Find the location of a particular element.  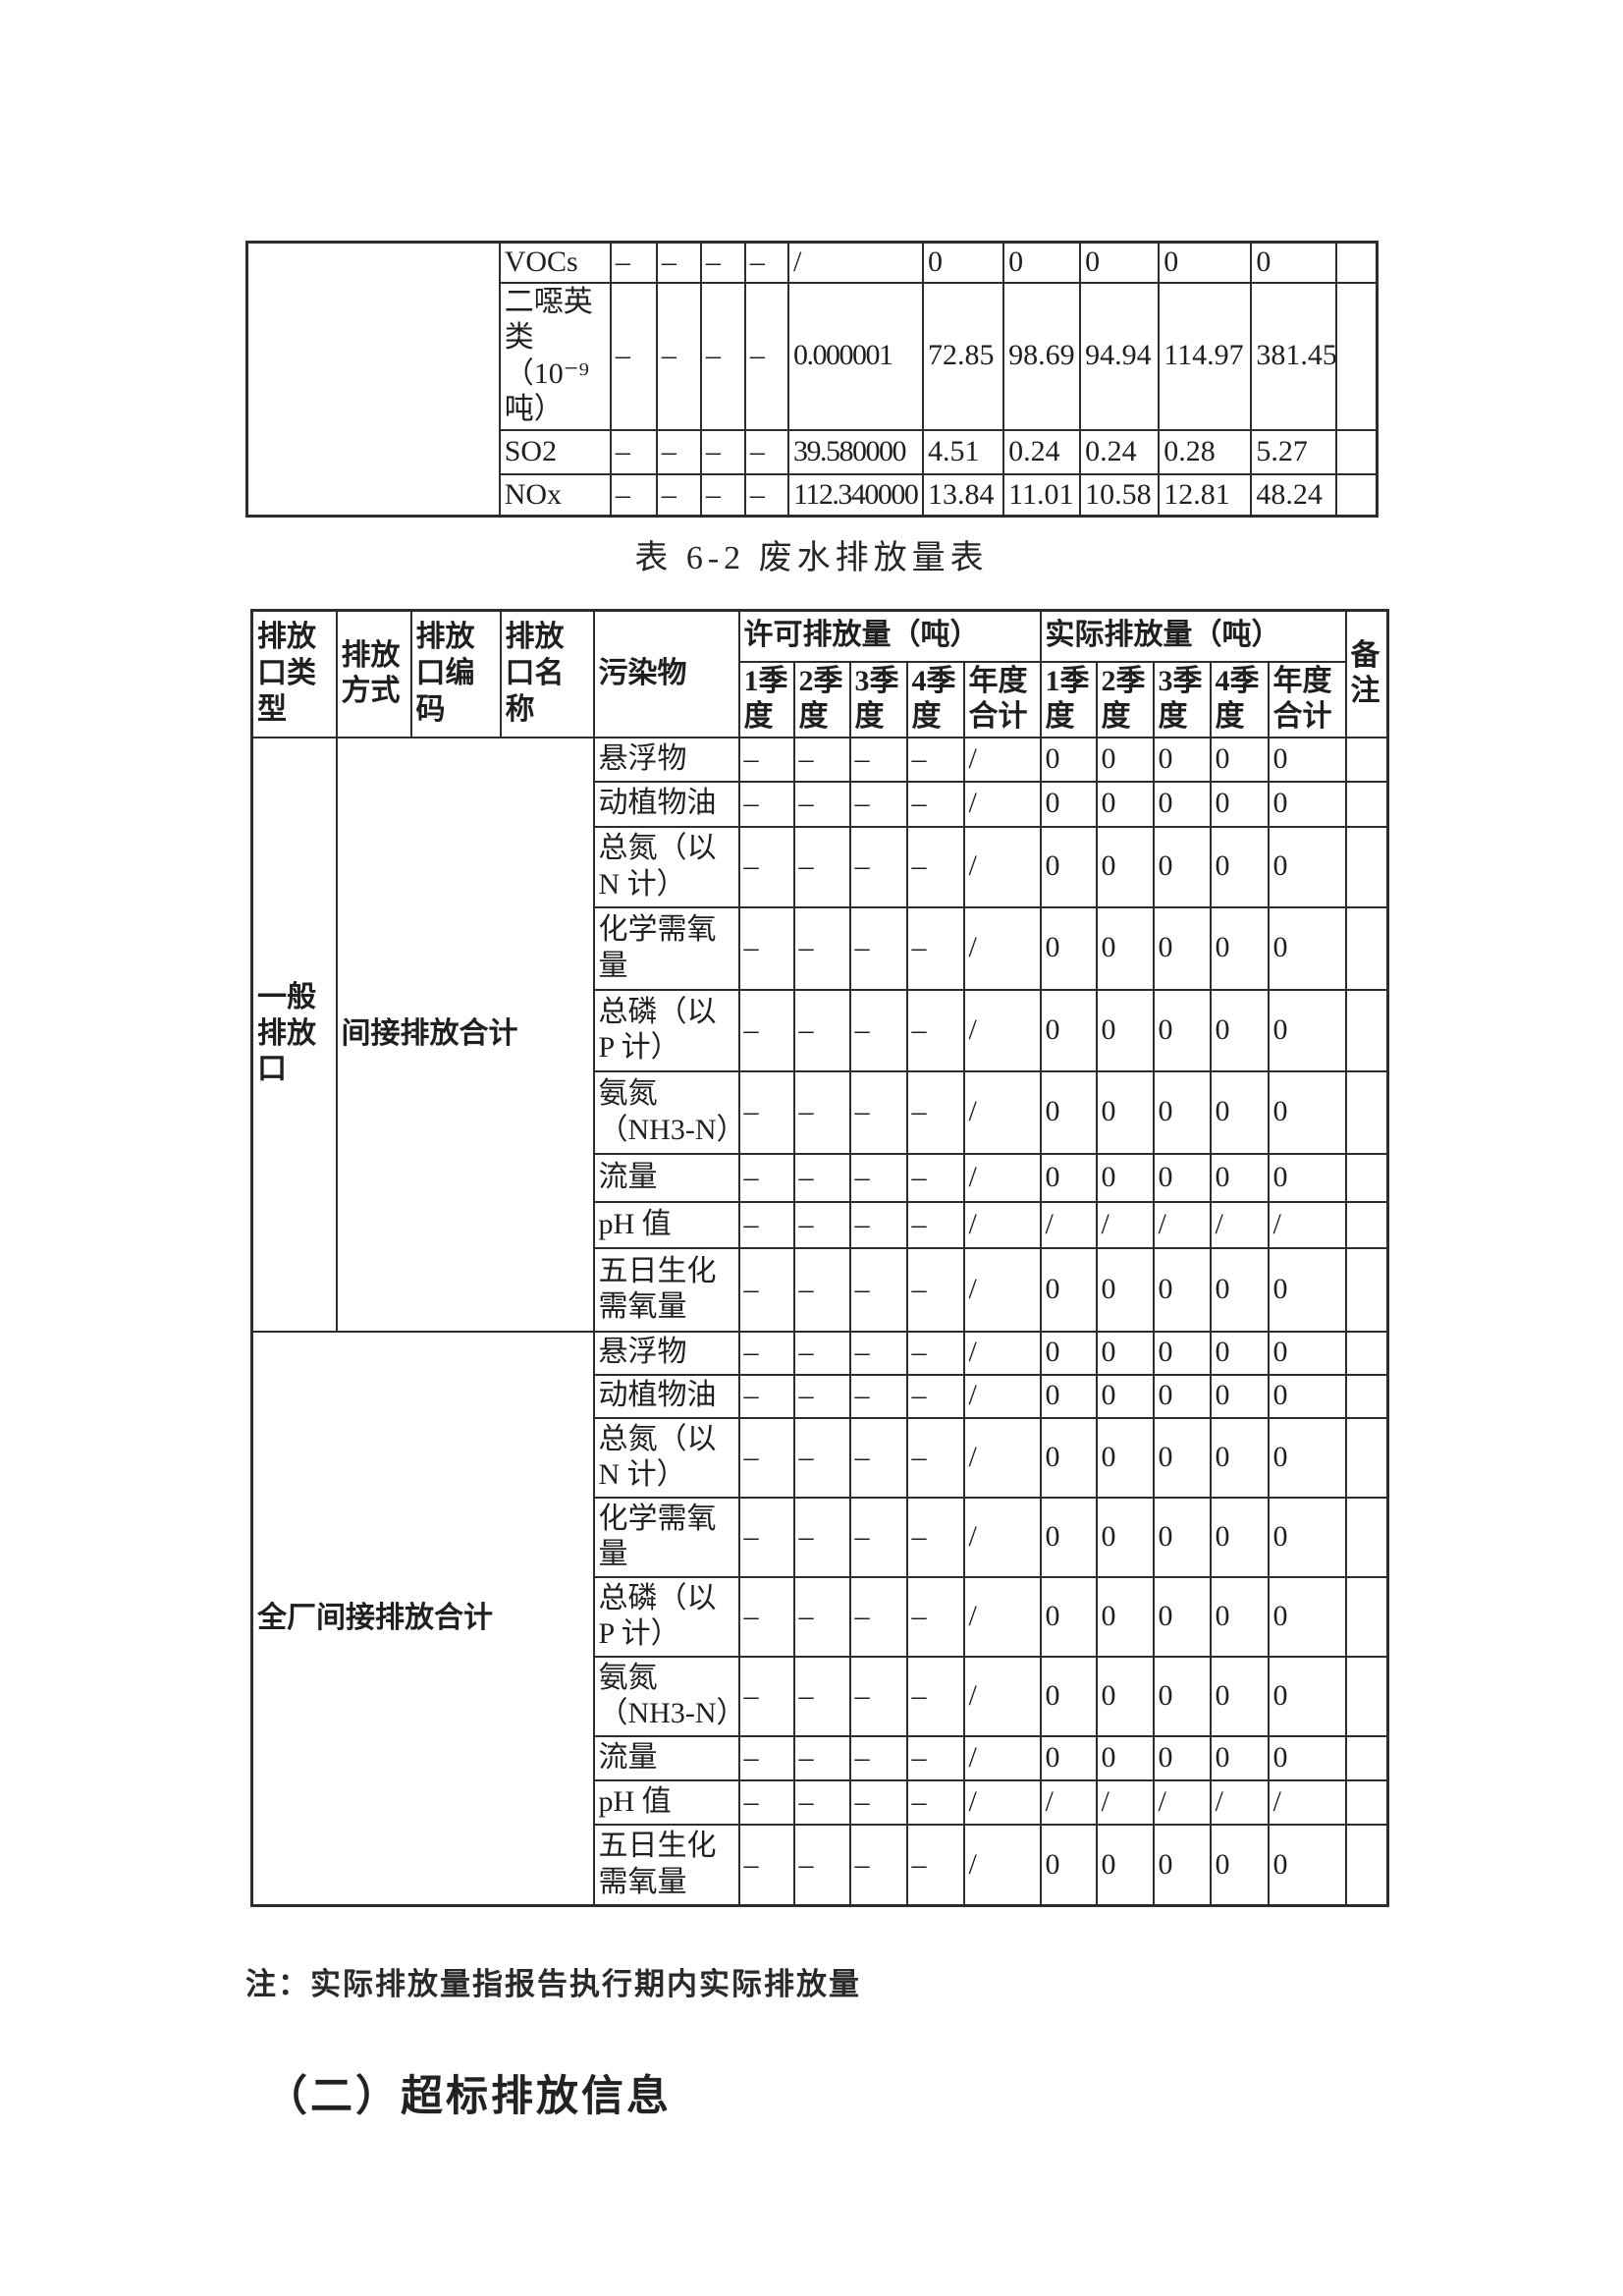

table-row: VOCs – – – –/0 0 0 0 0 is located at coordinates (812, 379).